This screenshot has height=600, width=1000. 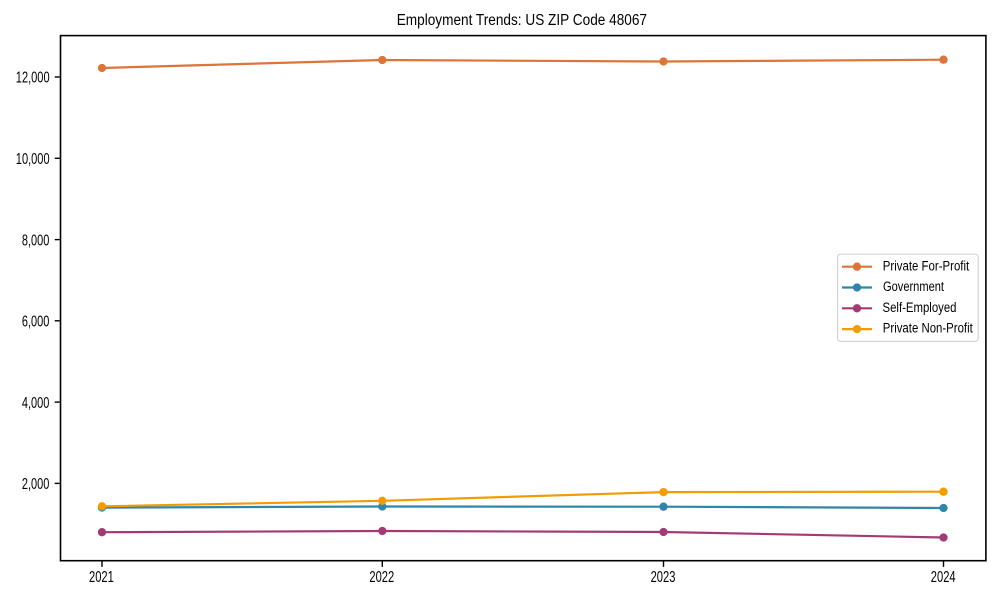 What do you see at coordinates (33, 78) in the screenshot?
I see `svg-text: 12,000` at bounding box center [33, 78].